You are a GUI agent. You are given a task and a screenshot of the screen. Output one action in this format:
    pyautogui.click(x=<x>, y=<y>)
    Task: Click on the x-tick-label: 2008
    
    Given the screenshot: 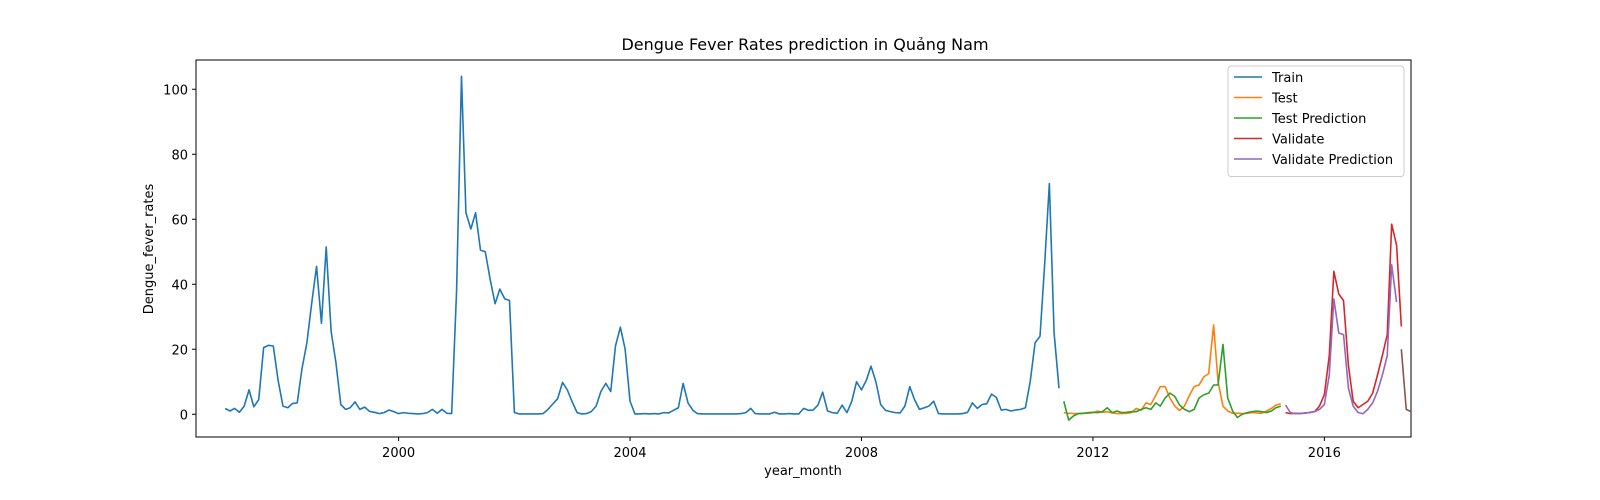 What is the action you would take?
    pyautogui.click(x=861, y=453)
    